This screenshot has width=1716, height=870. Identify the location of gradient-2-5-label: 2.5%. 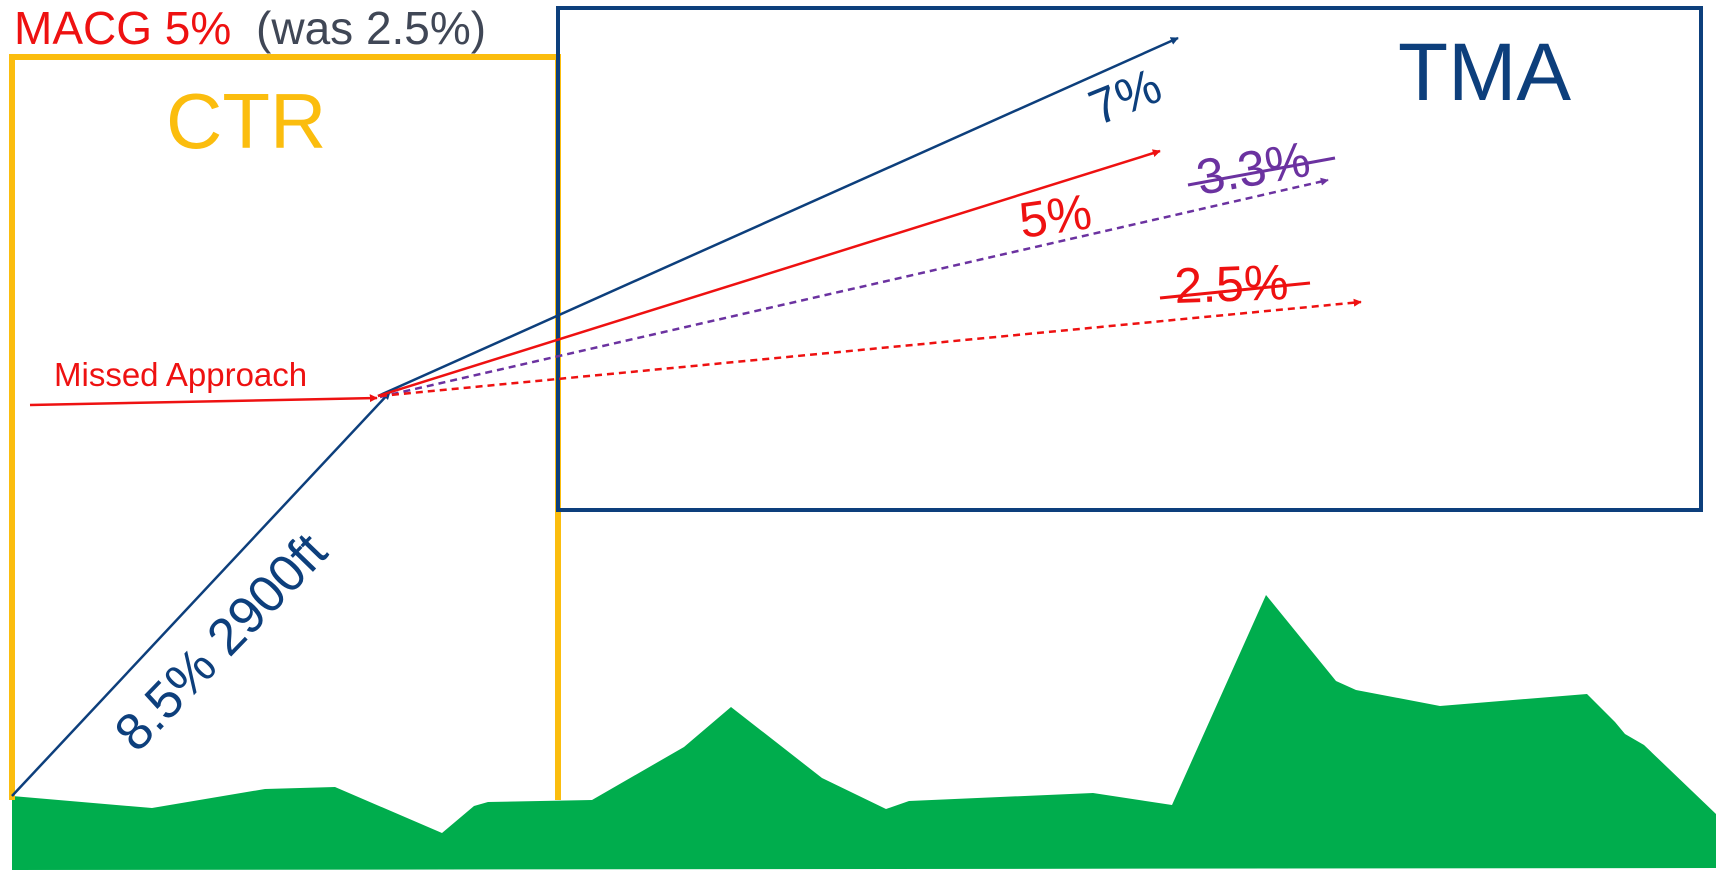
(1231, 284).